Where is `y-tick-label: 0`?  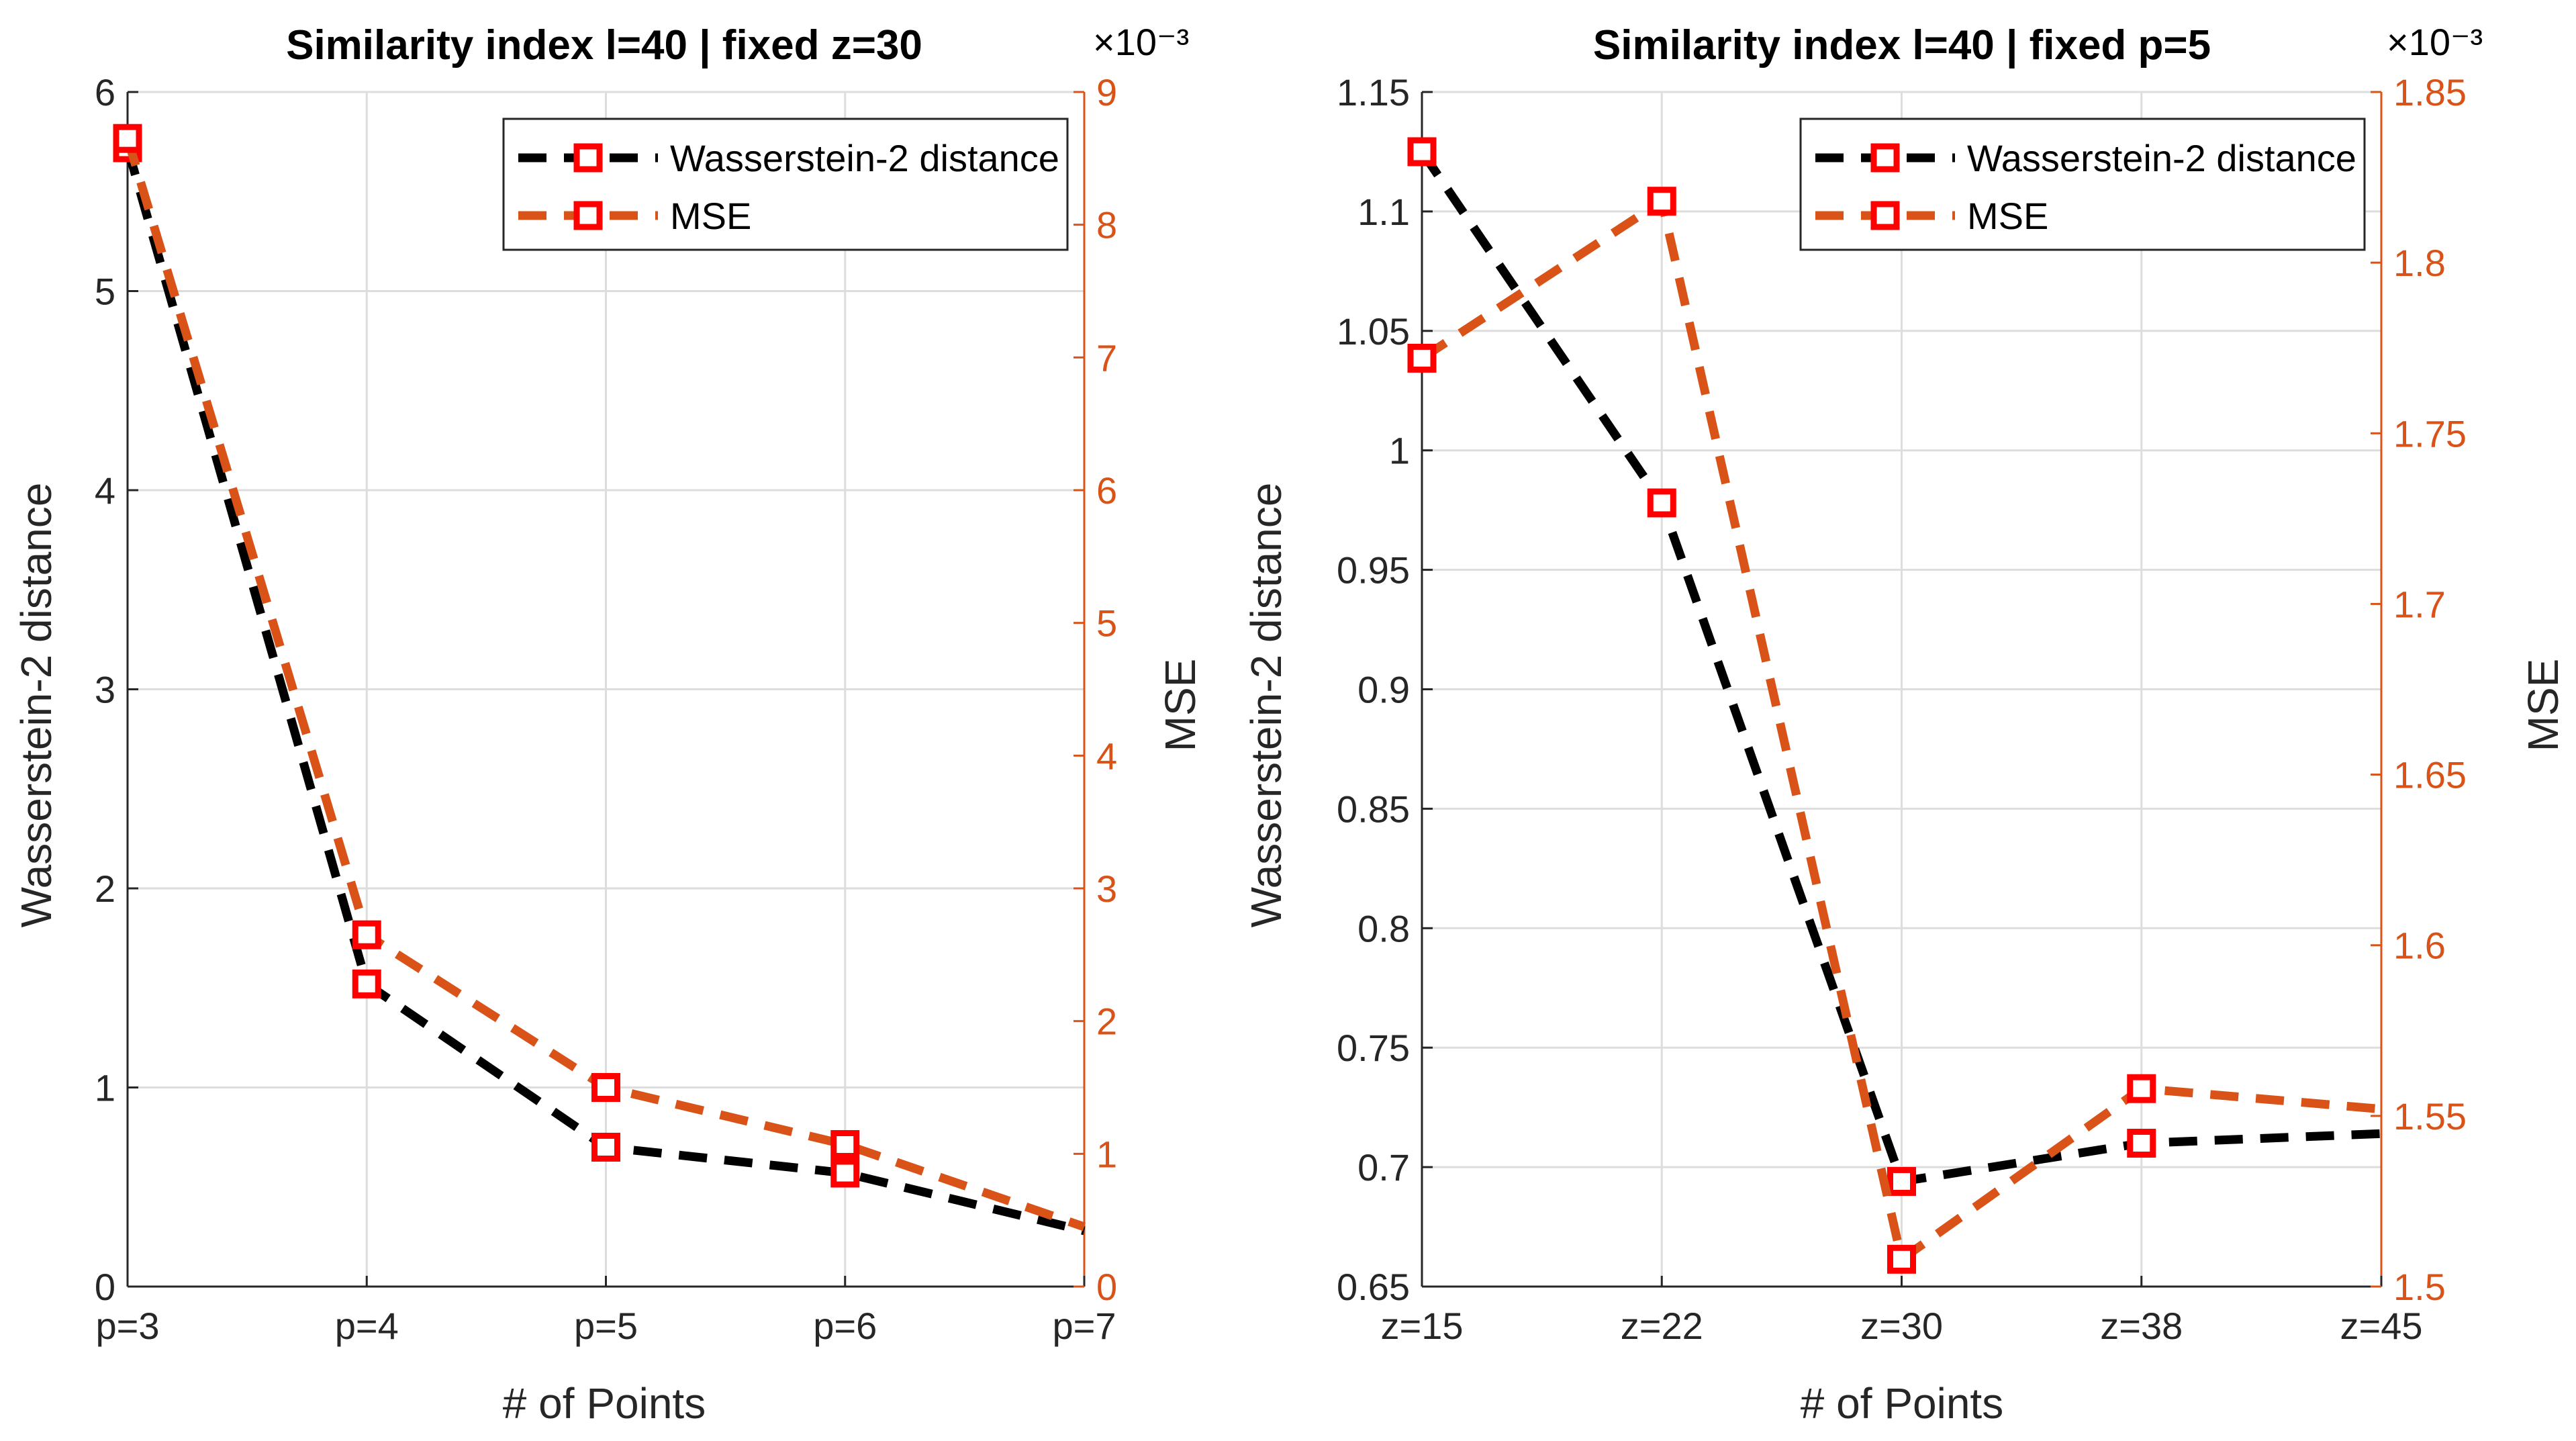
y-tick-label: 0 is located at coordinates (105, 1287).